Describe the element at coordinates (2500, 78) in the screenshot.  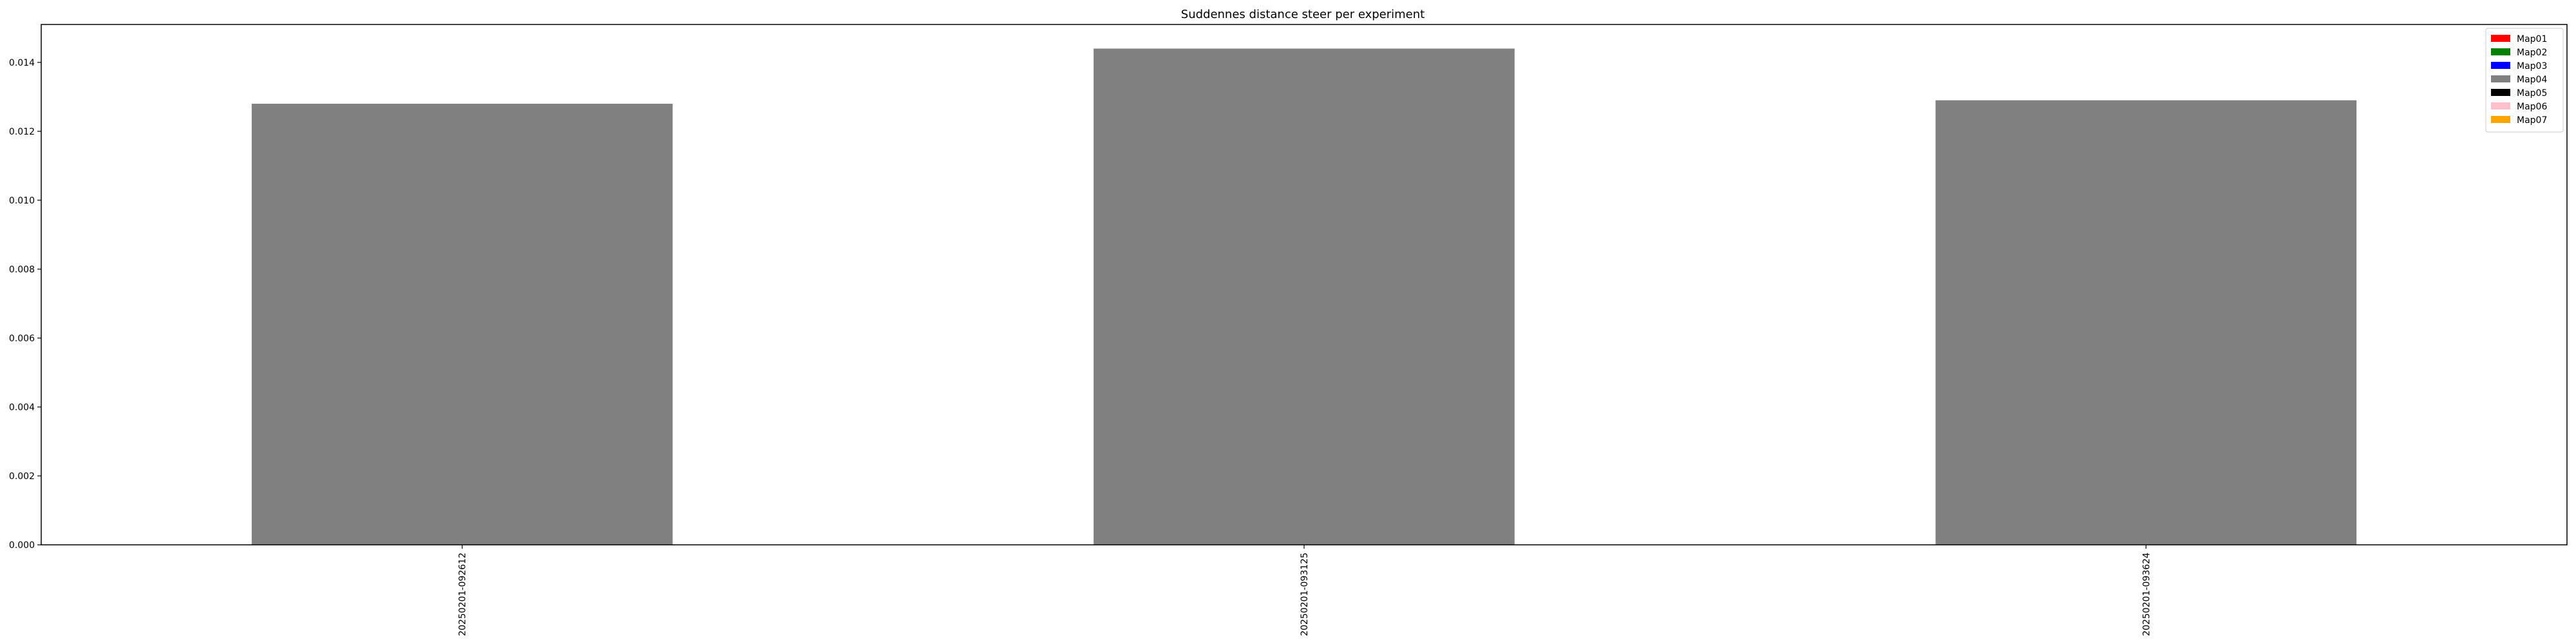
I see `legend-swatch-Map04` at that location.